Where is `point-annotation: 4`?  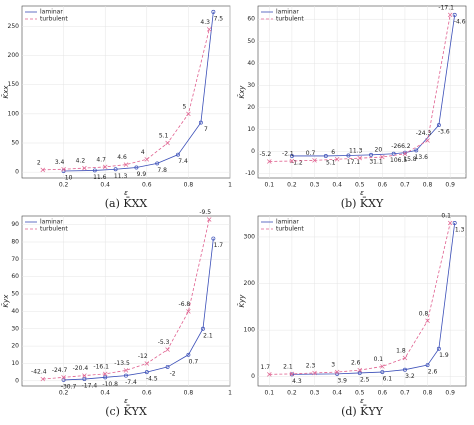
point-annotation: 4 is located at coordinates (143, 152).